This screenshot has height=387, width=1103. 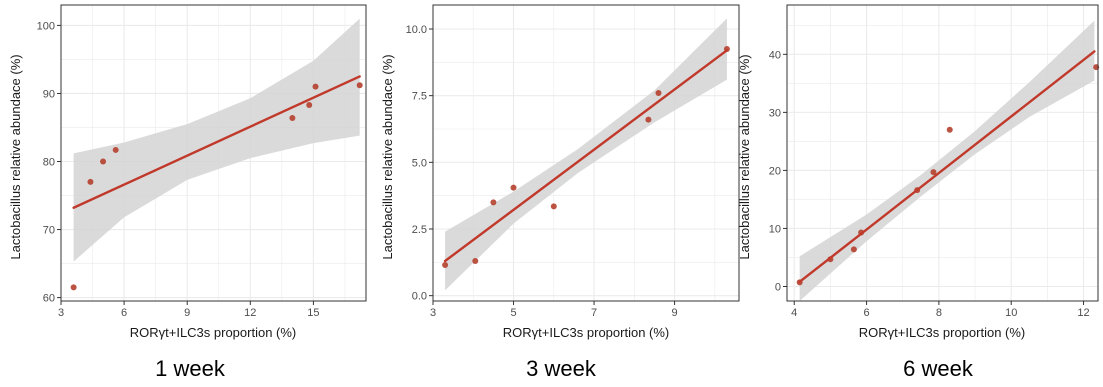 What do you see at coordinates (419, 297) in the screenshot?
I see `y-tick-label: 0.0` at bounding box center [419, 297].